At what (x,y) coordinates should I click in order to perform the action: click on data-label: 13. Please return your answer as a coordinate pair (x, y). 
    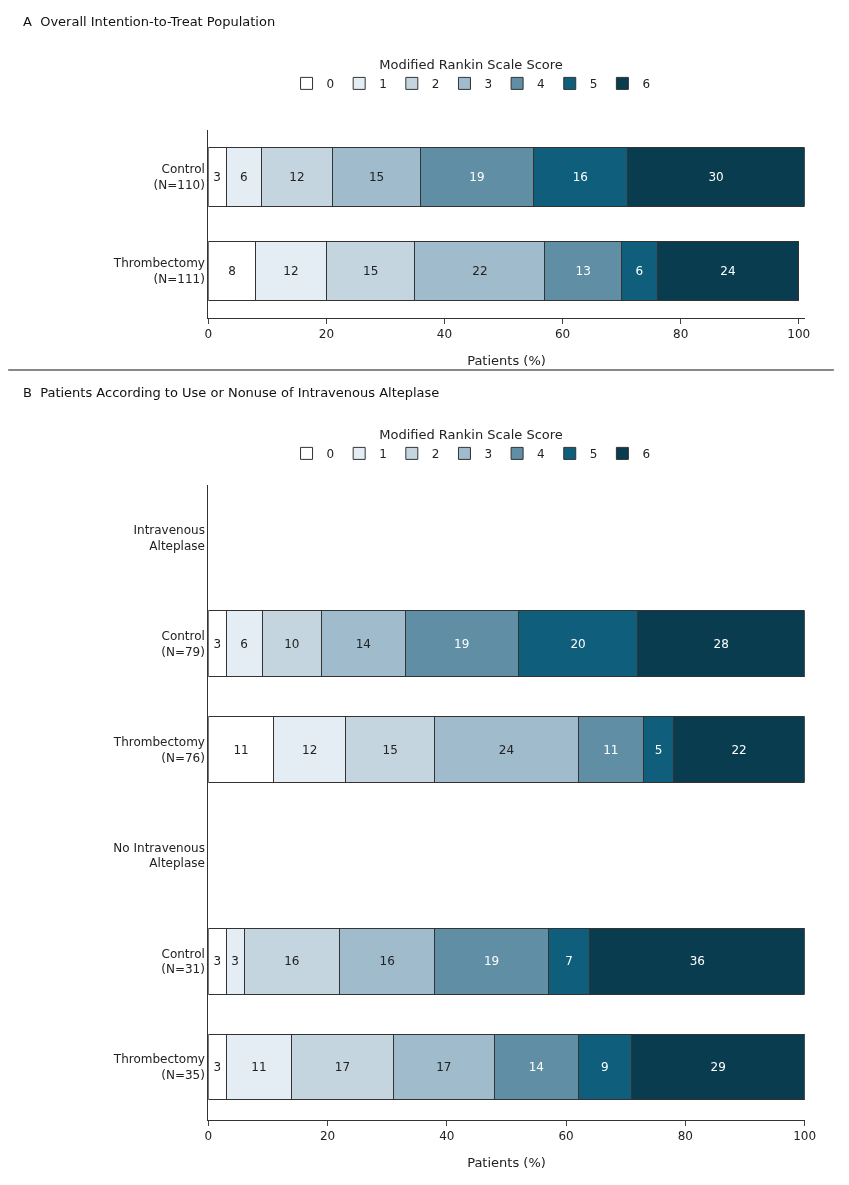
    Looking at the image, I should click on (583, 271).